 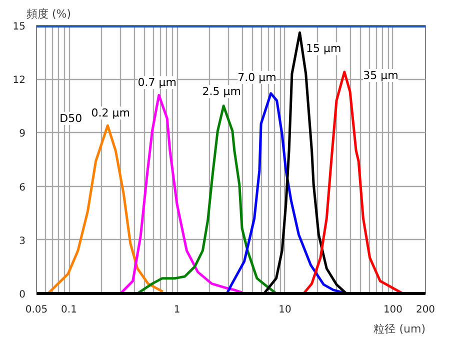 What do you see at coordinates (69, 310) in the screenshot?
I see `x-tick-label: 0.1` at bounding box center [69, 310].